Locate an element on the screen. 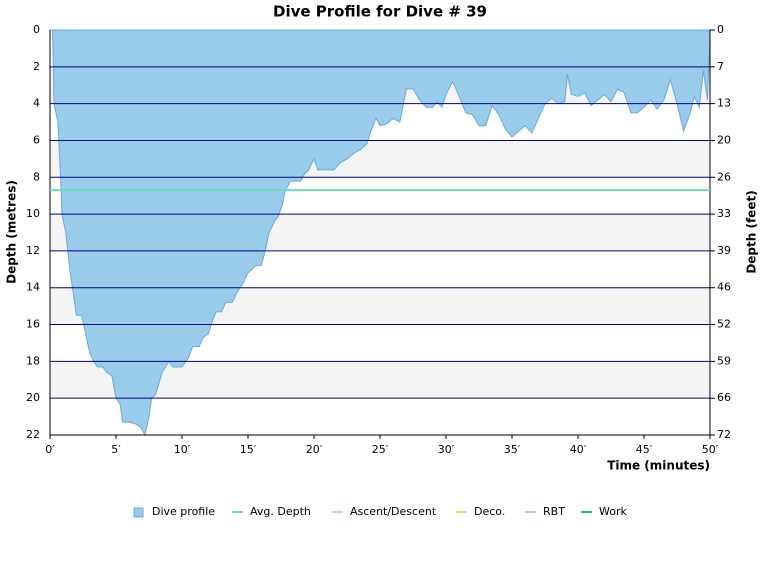 Image resolution: width=760 pixels, height=580 pixels. chart-title: Dive Profile for Dive # 39 is located at coordinates (380, 12).